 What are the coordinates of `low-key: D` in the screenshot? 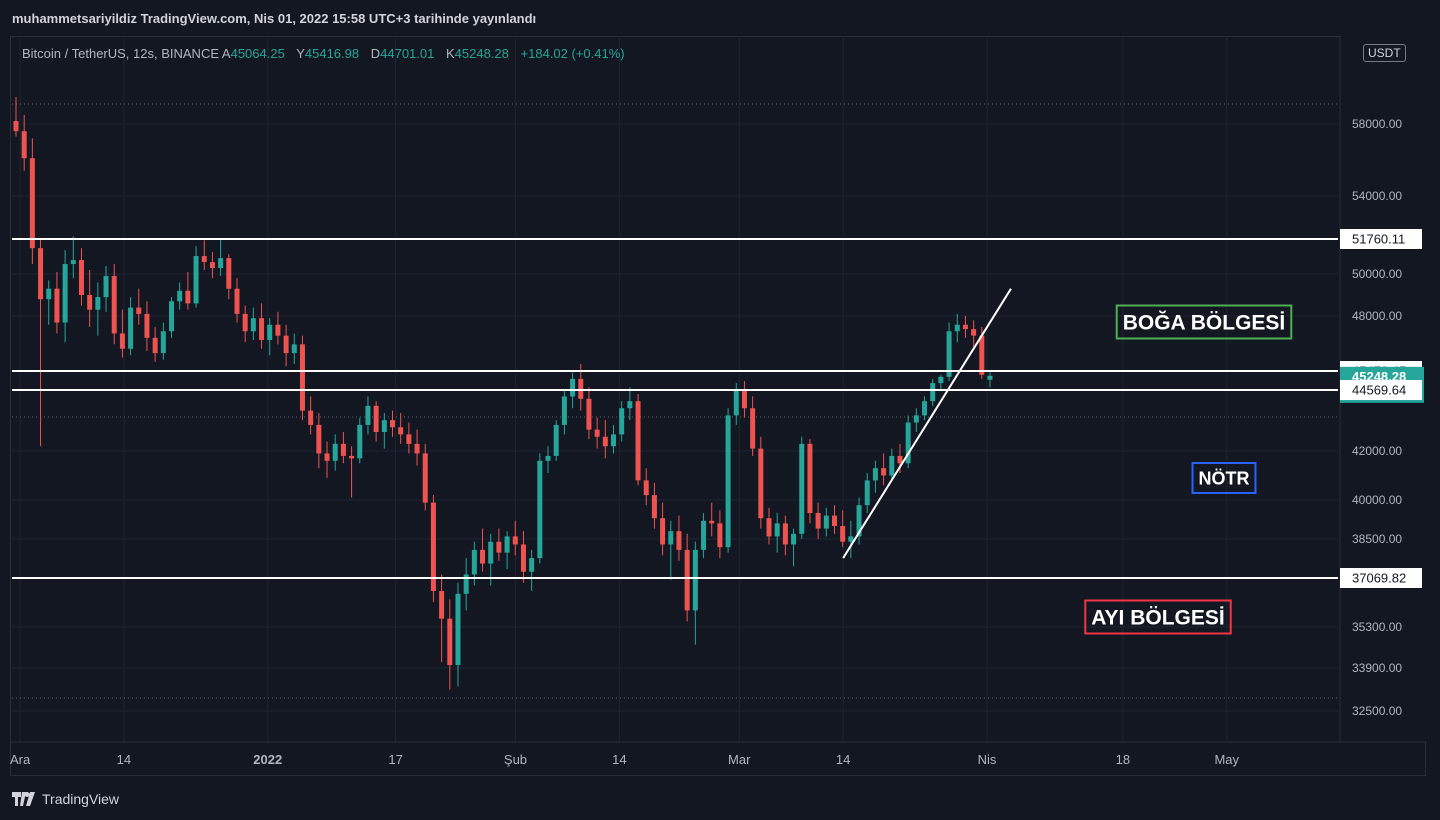 It's located at (375, 53).